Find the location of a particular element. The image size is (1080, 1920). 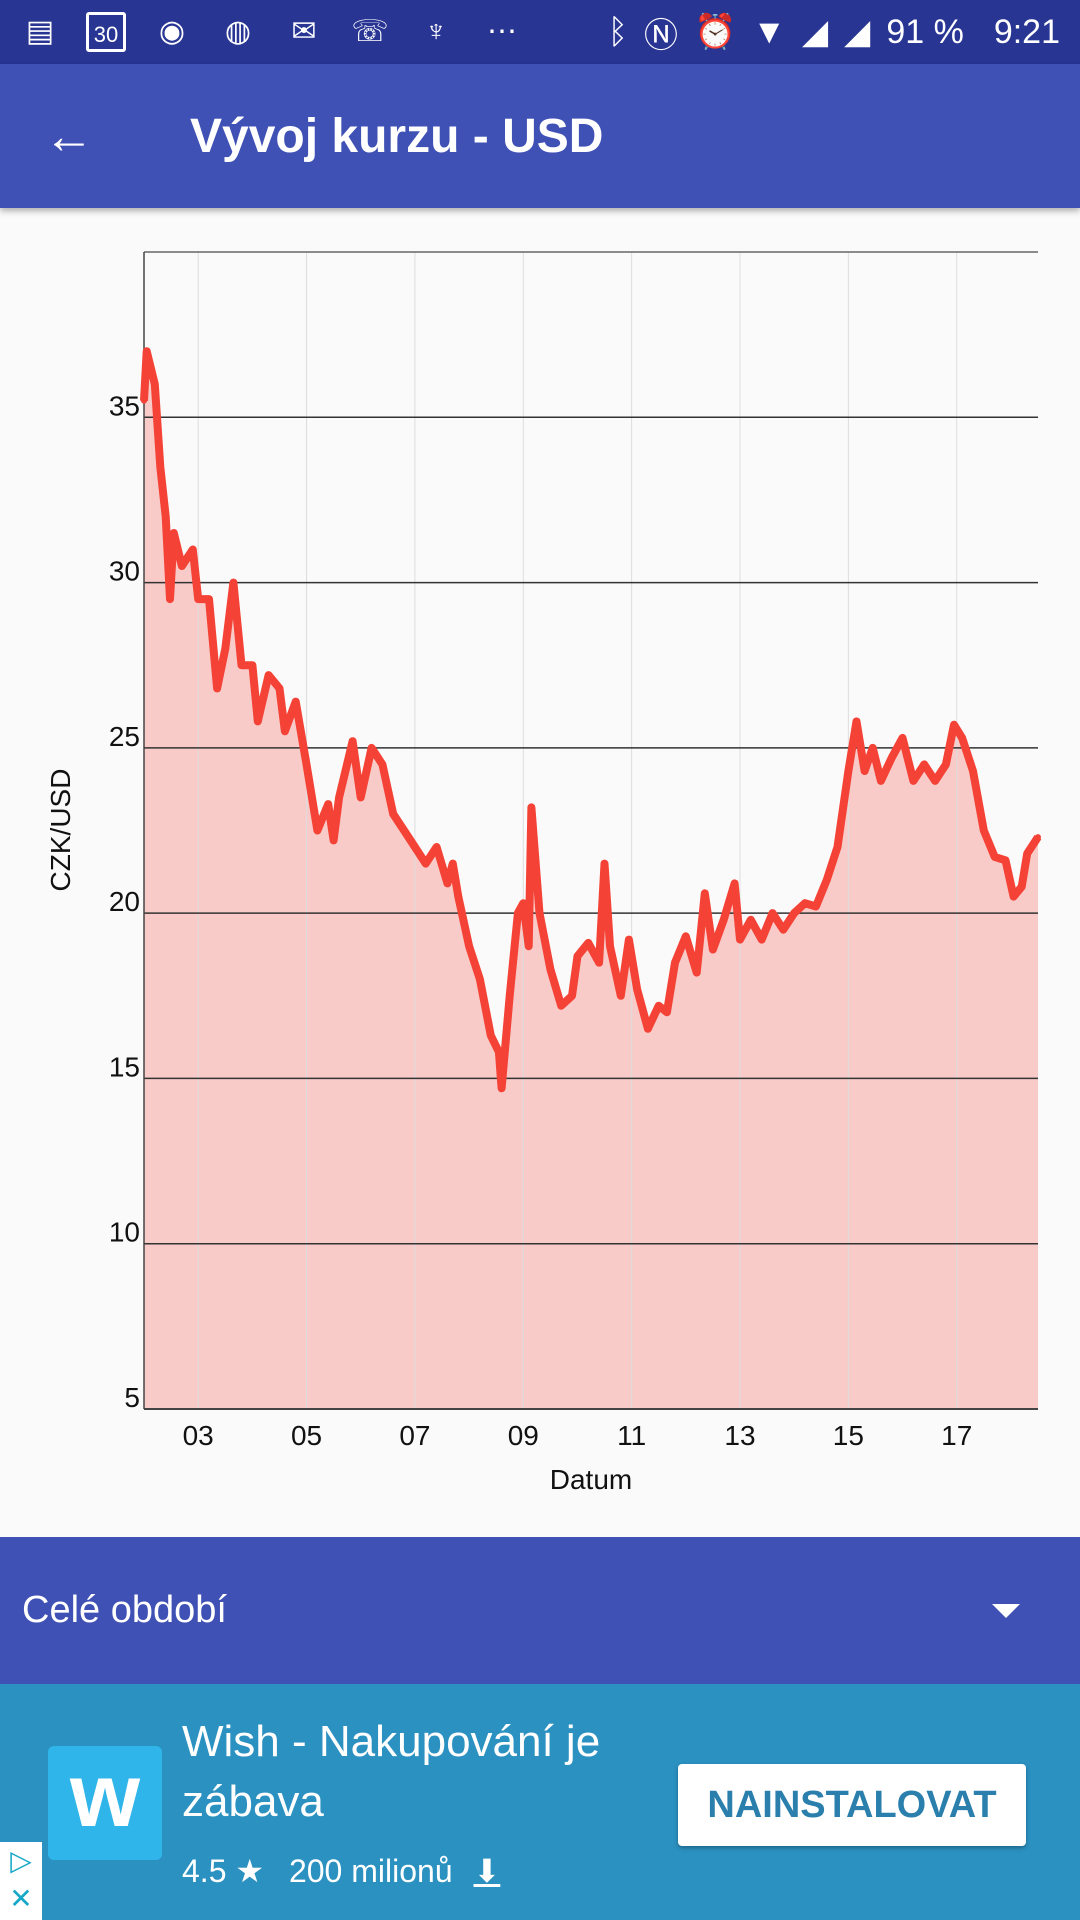

bluetooth-icon: ᛒ is located at coordinates (617, 31).